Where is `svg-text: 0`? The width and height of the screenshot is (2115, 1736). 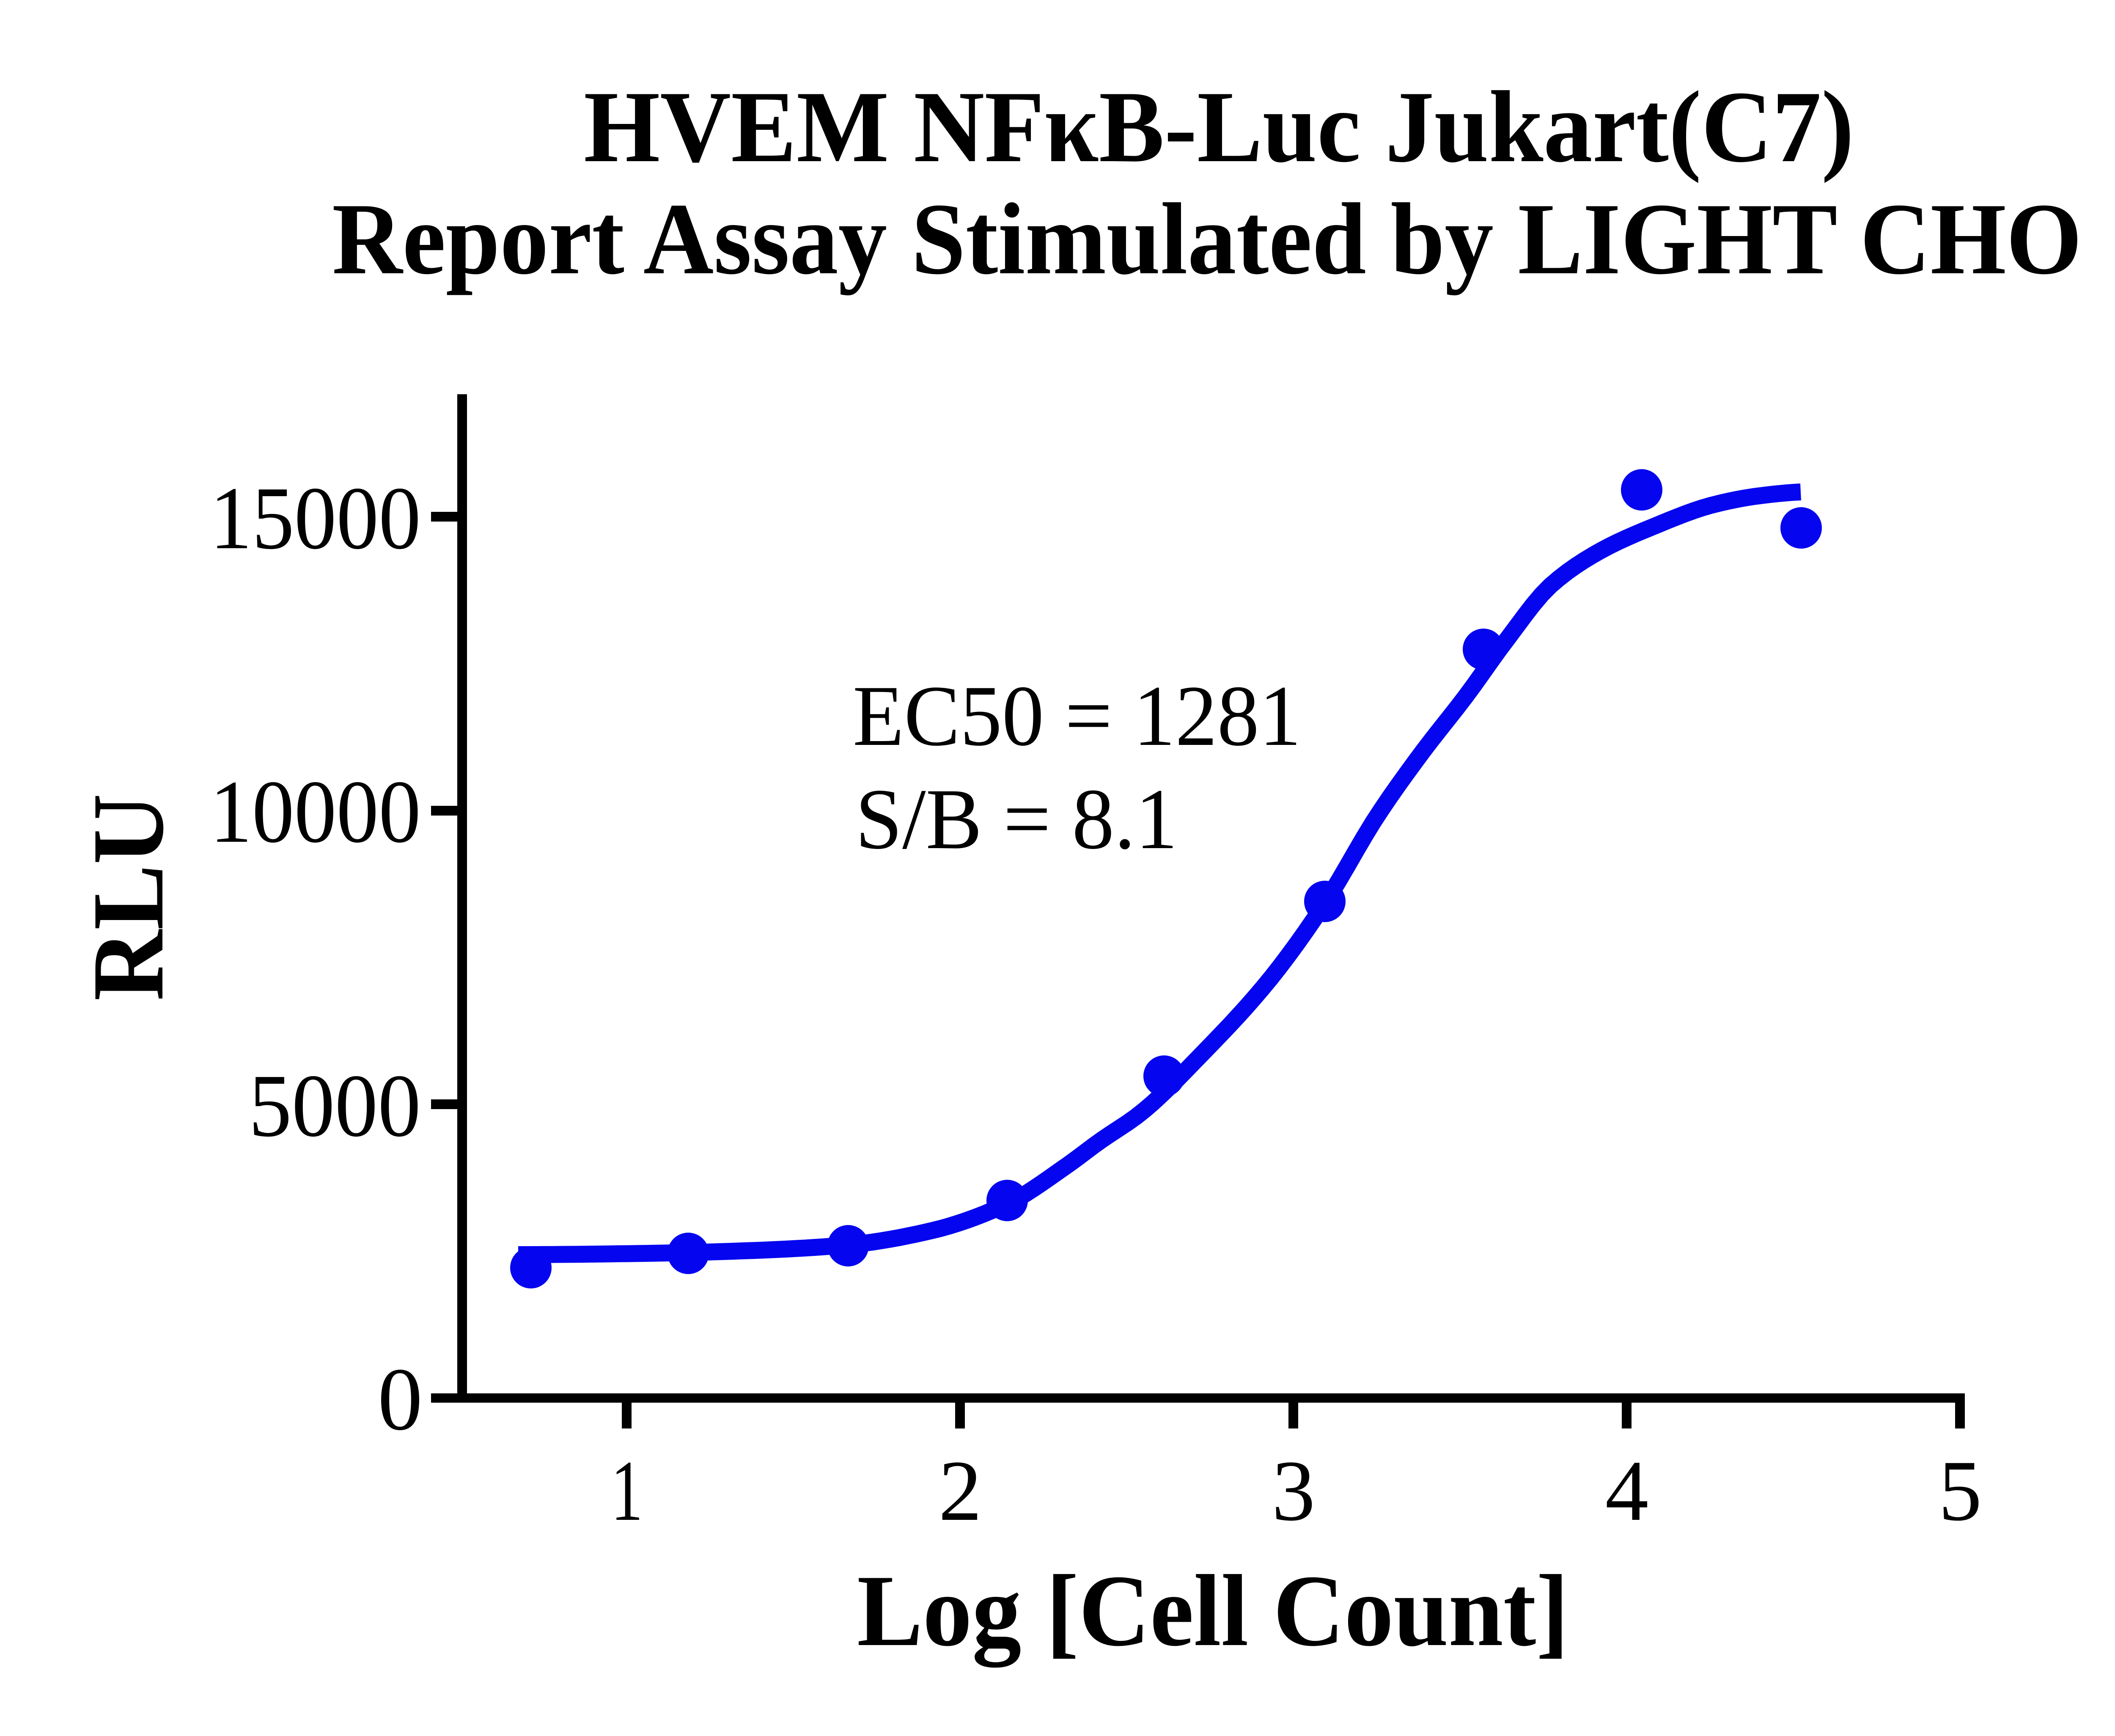 svg-text: 0 is located at coordinates (400, 1399).